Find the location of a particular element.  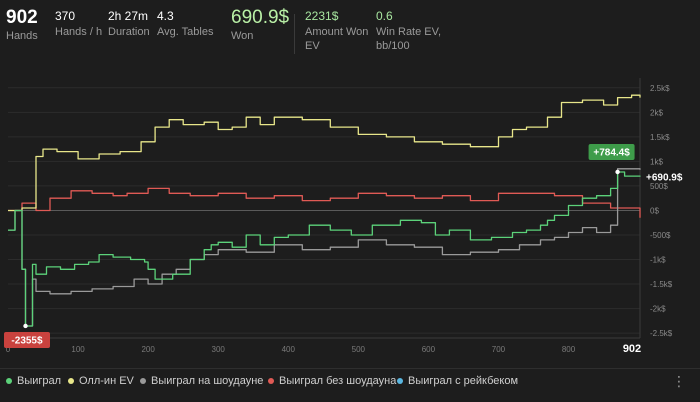

legend-label-no-showdown: Выиграл без шоудауна is located at coordinates (338, 381).